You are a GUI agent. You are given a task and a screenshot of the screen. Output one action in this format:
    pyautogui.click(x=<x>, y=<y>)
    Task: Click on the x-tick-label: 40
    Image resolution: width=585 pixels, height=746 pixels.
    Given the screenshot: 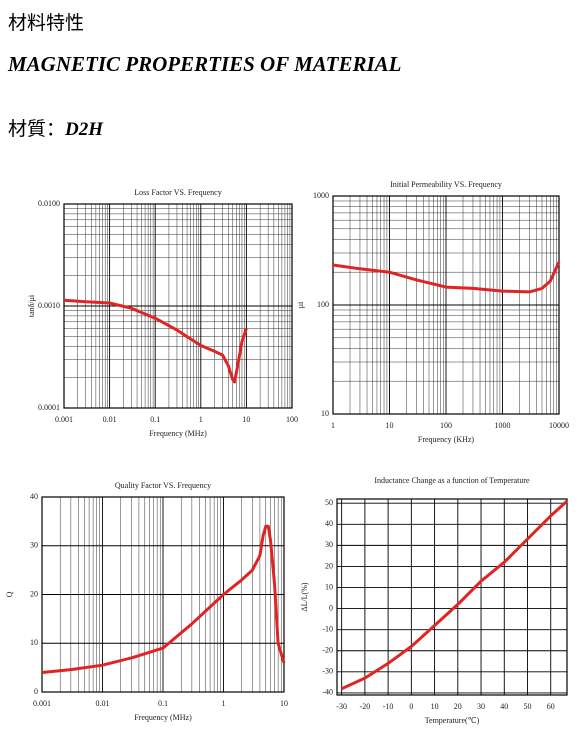 What is the action you would take?
    pyautogui.click(x=504, y=706)
    